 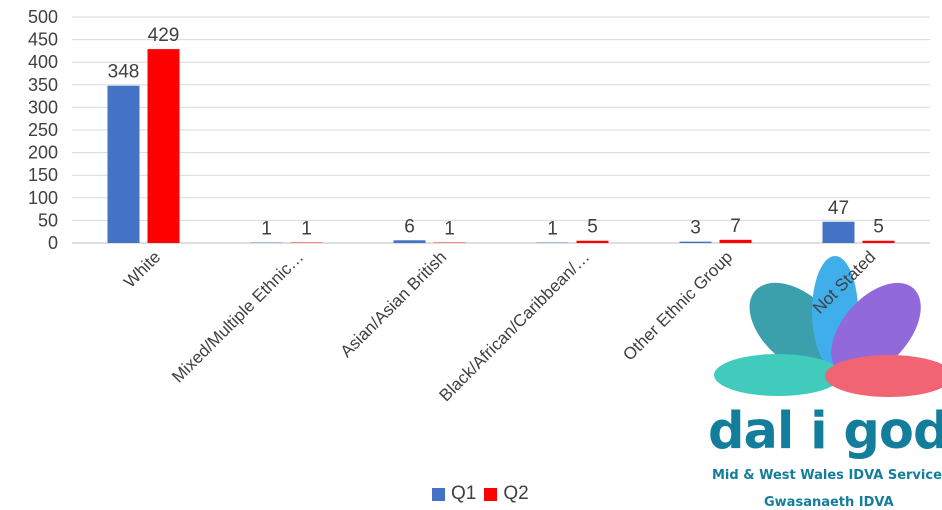 I want to click on logo-subtitle-2: Gwasanaeth IDVA, so click(x=829, y=502).